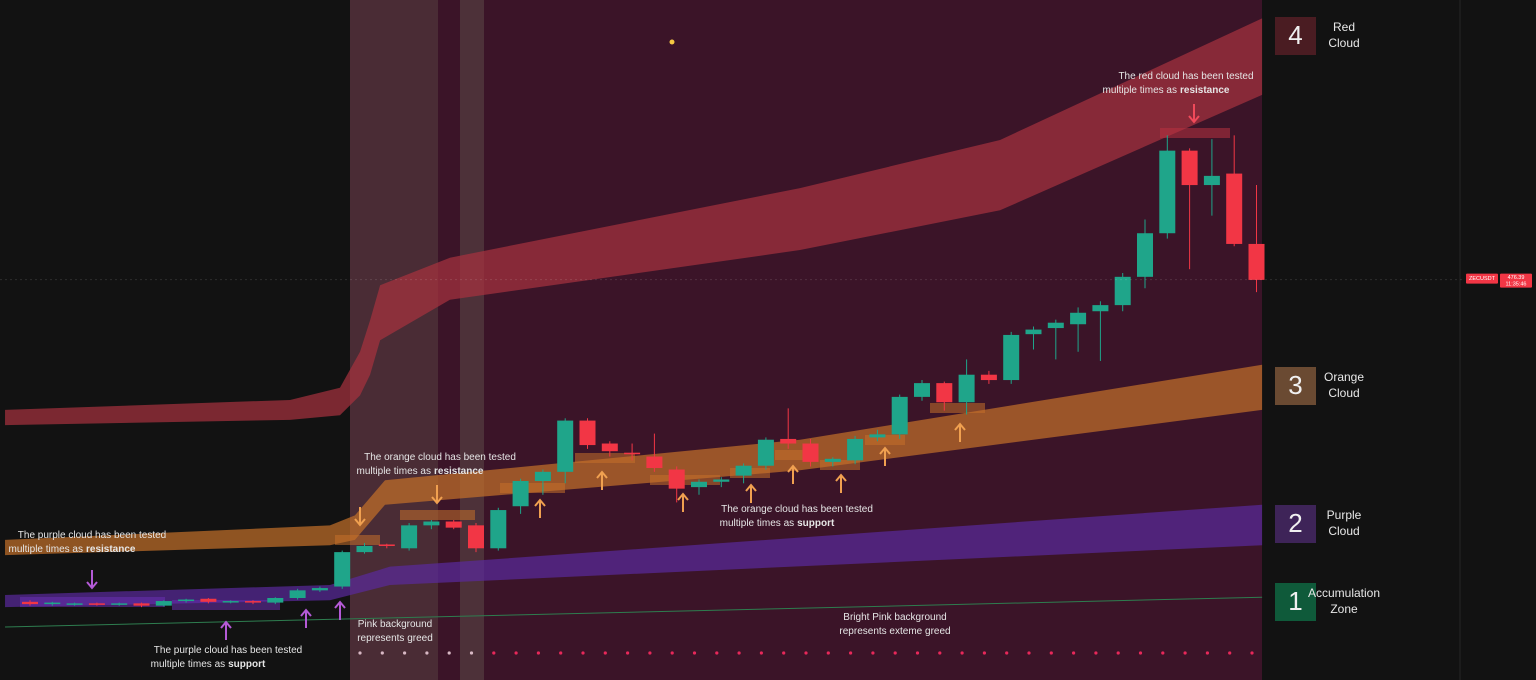 The image size is (1536, 680). I want to click on price-tag-price: 476.39, so click(1516, 278).